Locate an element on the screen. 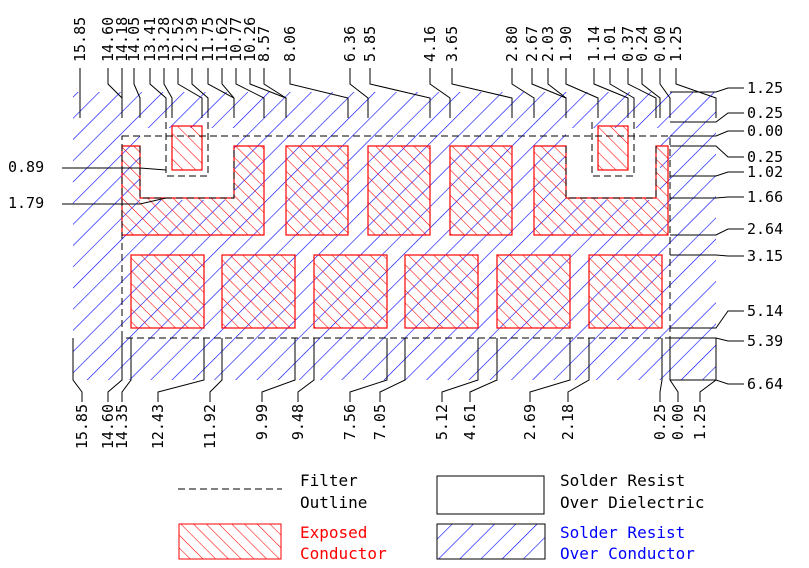  dim-label-top: 11.75 is located at coordinates (208, 39).